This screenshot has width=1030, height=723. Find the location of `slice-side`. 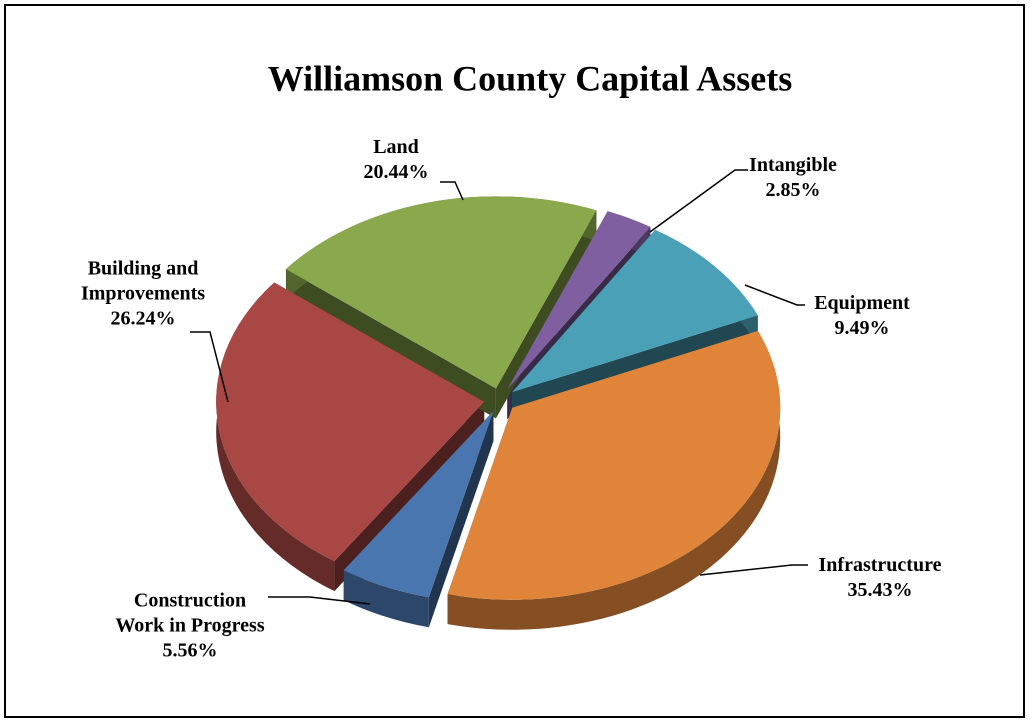

slice-side is located at coordinates (461, 519).